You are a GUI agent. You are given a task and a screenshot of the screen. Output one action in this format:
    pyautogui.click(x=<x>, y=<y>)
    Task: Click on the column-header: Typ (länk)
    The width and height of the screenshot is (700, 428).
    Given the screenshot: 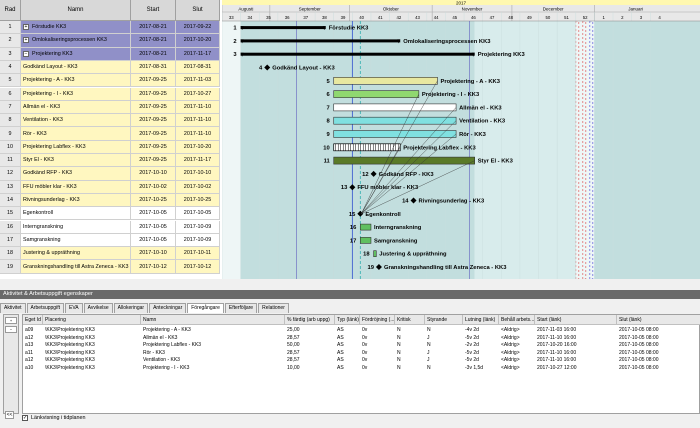 What is the action you would take?
    pyautogui.click(x=347, y=320)
    